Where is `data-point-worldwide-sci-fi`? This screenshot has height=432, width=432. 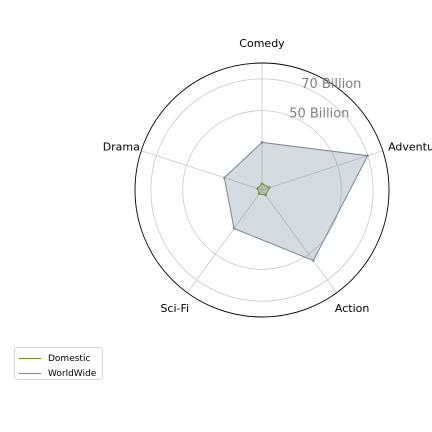 data-point-worldwide-sci-fi is located at coordinates (234, 228).